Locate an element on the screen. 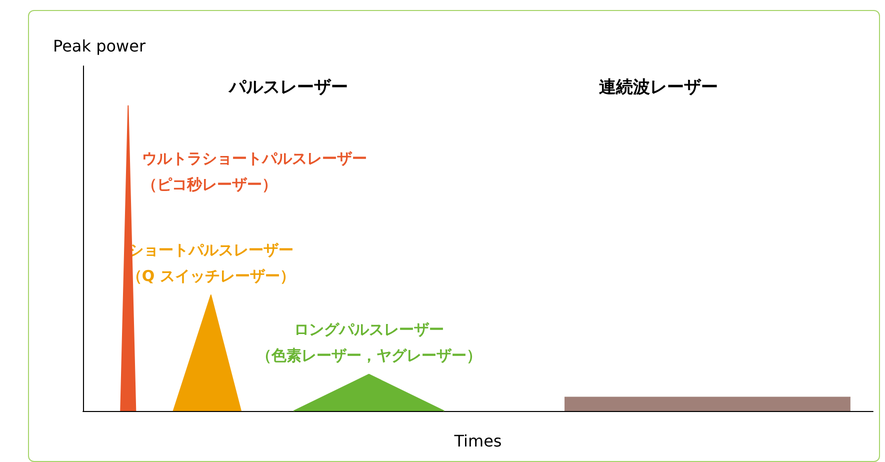 This screenshot has width=885, height=462. x-axis-title: Times is located at coordinates (477, 441).